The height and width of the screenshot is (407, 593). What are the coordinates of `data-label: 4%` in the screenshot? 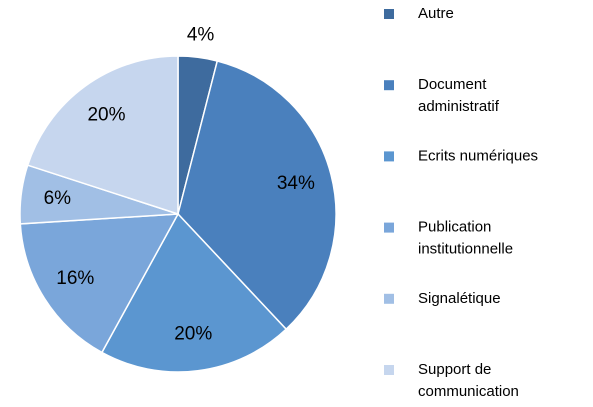 It's located at (201, 34).